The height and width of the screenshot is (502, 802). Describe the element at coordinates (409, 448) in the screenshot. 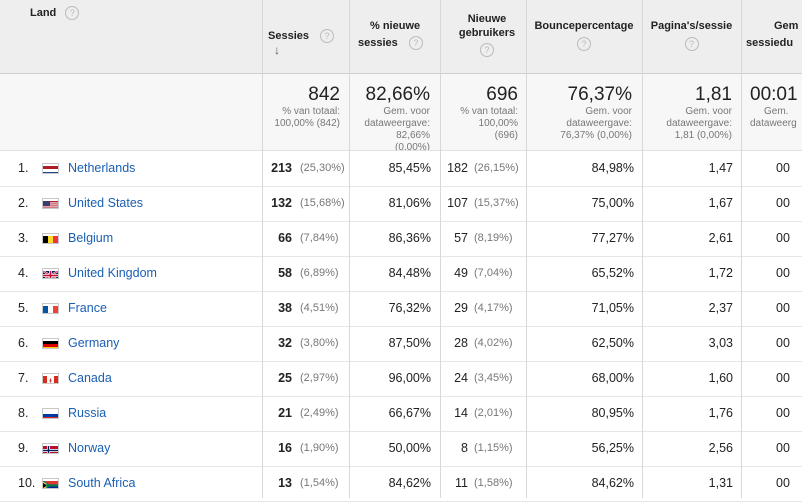

I see `nieuwe-sessies-value: 50,00%` at that location.